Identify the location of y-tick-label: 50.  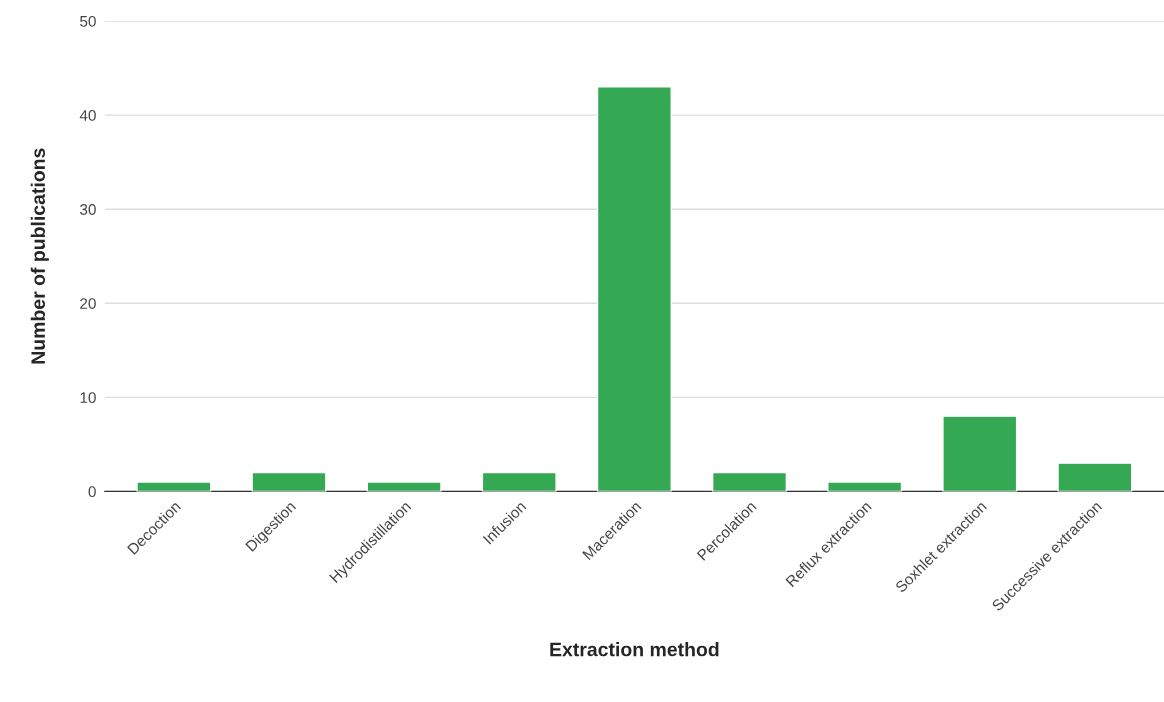
(88, 21).